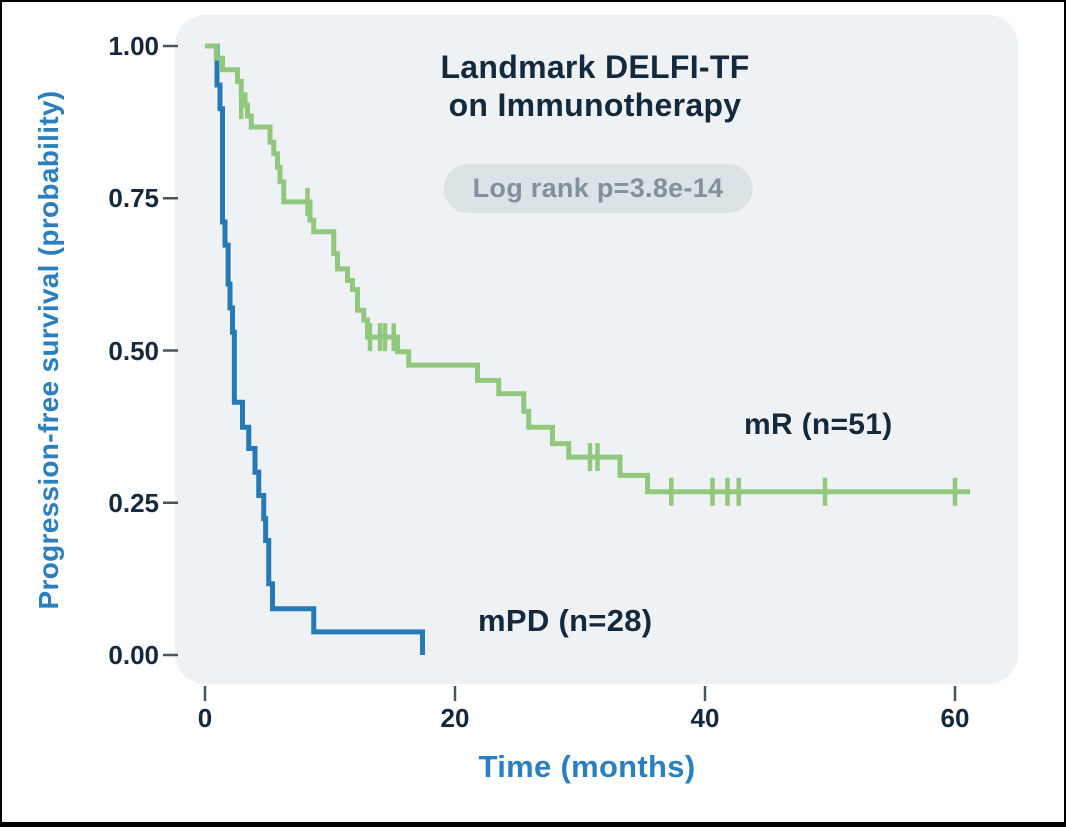 The image size is (1066, 827). Describe the element at coordinates (565, 620) in the screenshot. I see `series-label-mpd: mPD (n=28)` at that location.